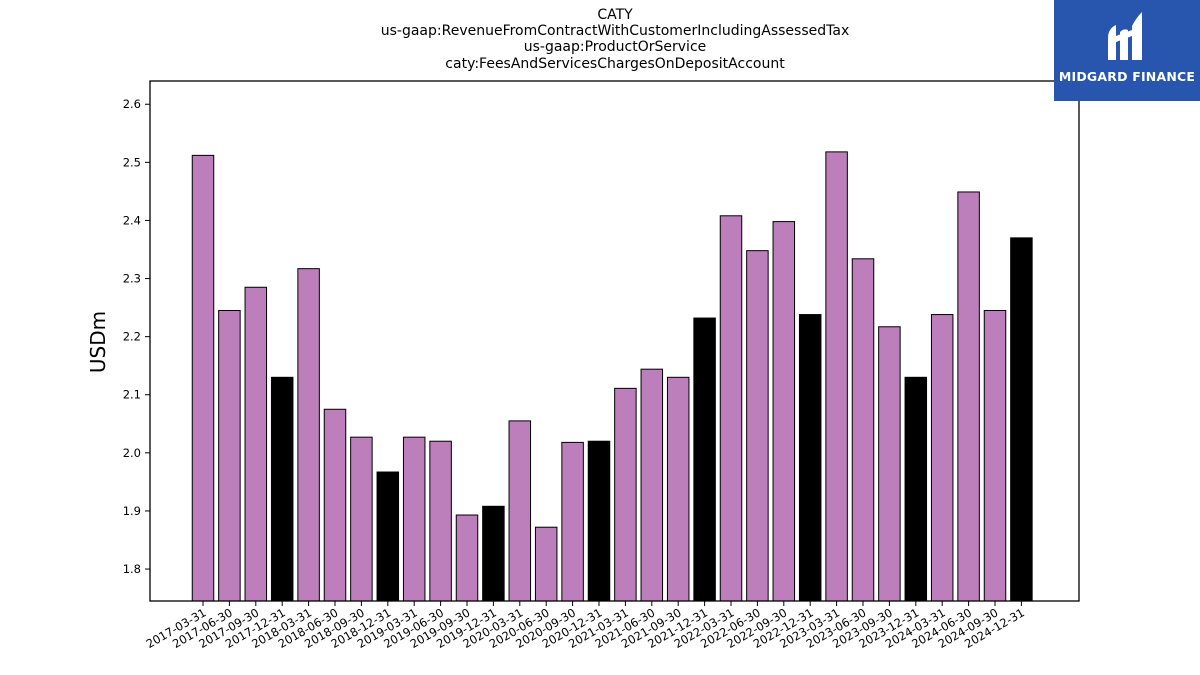 The image size is (1200, 675). What do you see at coordinates (1127, 76) in the screenshot?
I see `logo-text: MIDGARD FINANCE` at bounding box center [1127, 76].